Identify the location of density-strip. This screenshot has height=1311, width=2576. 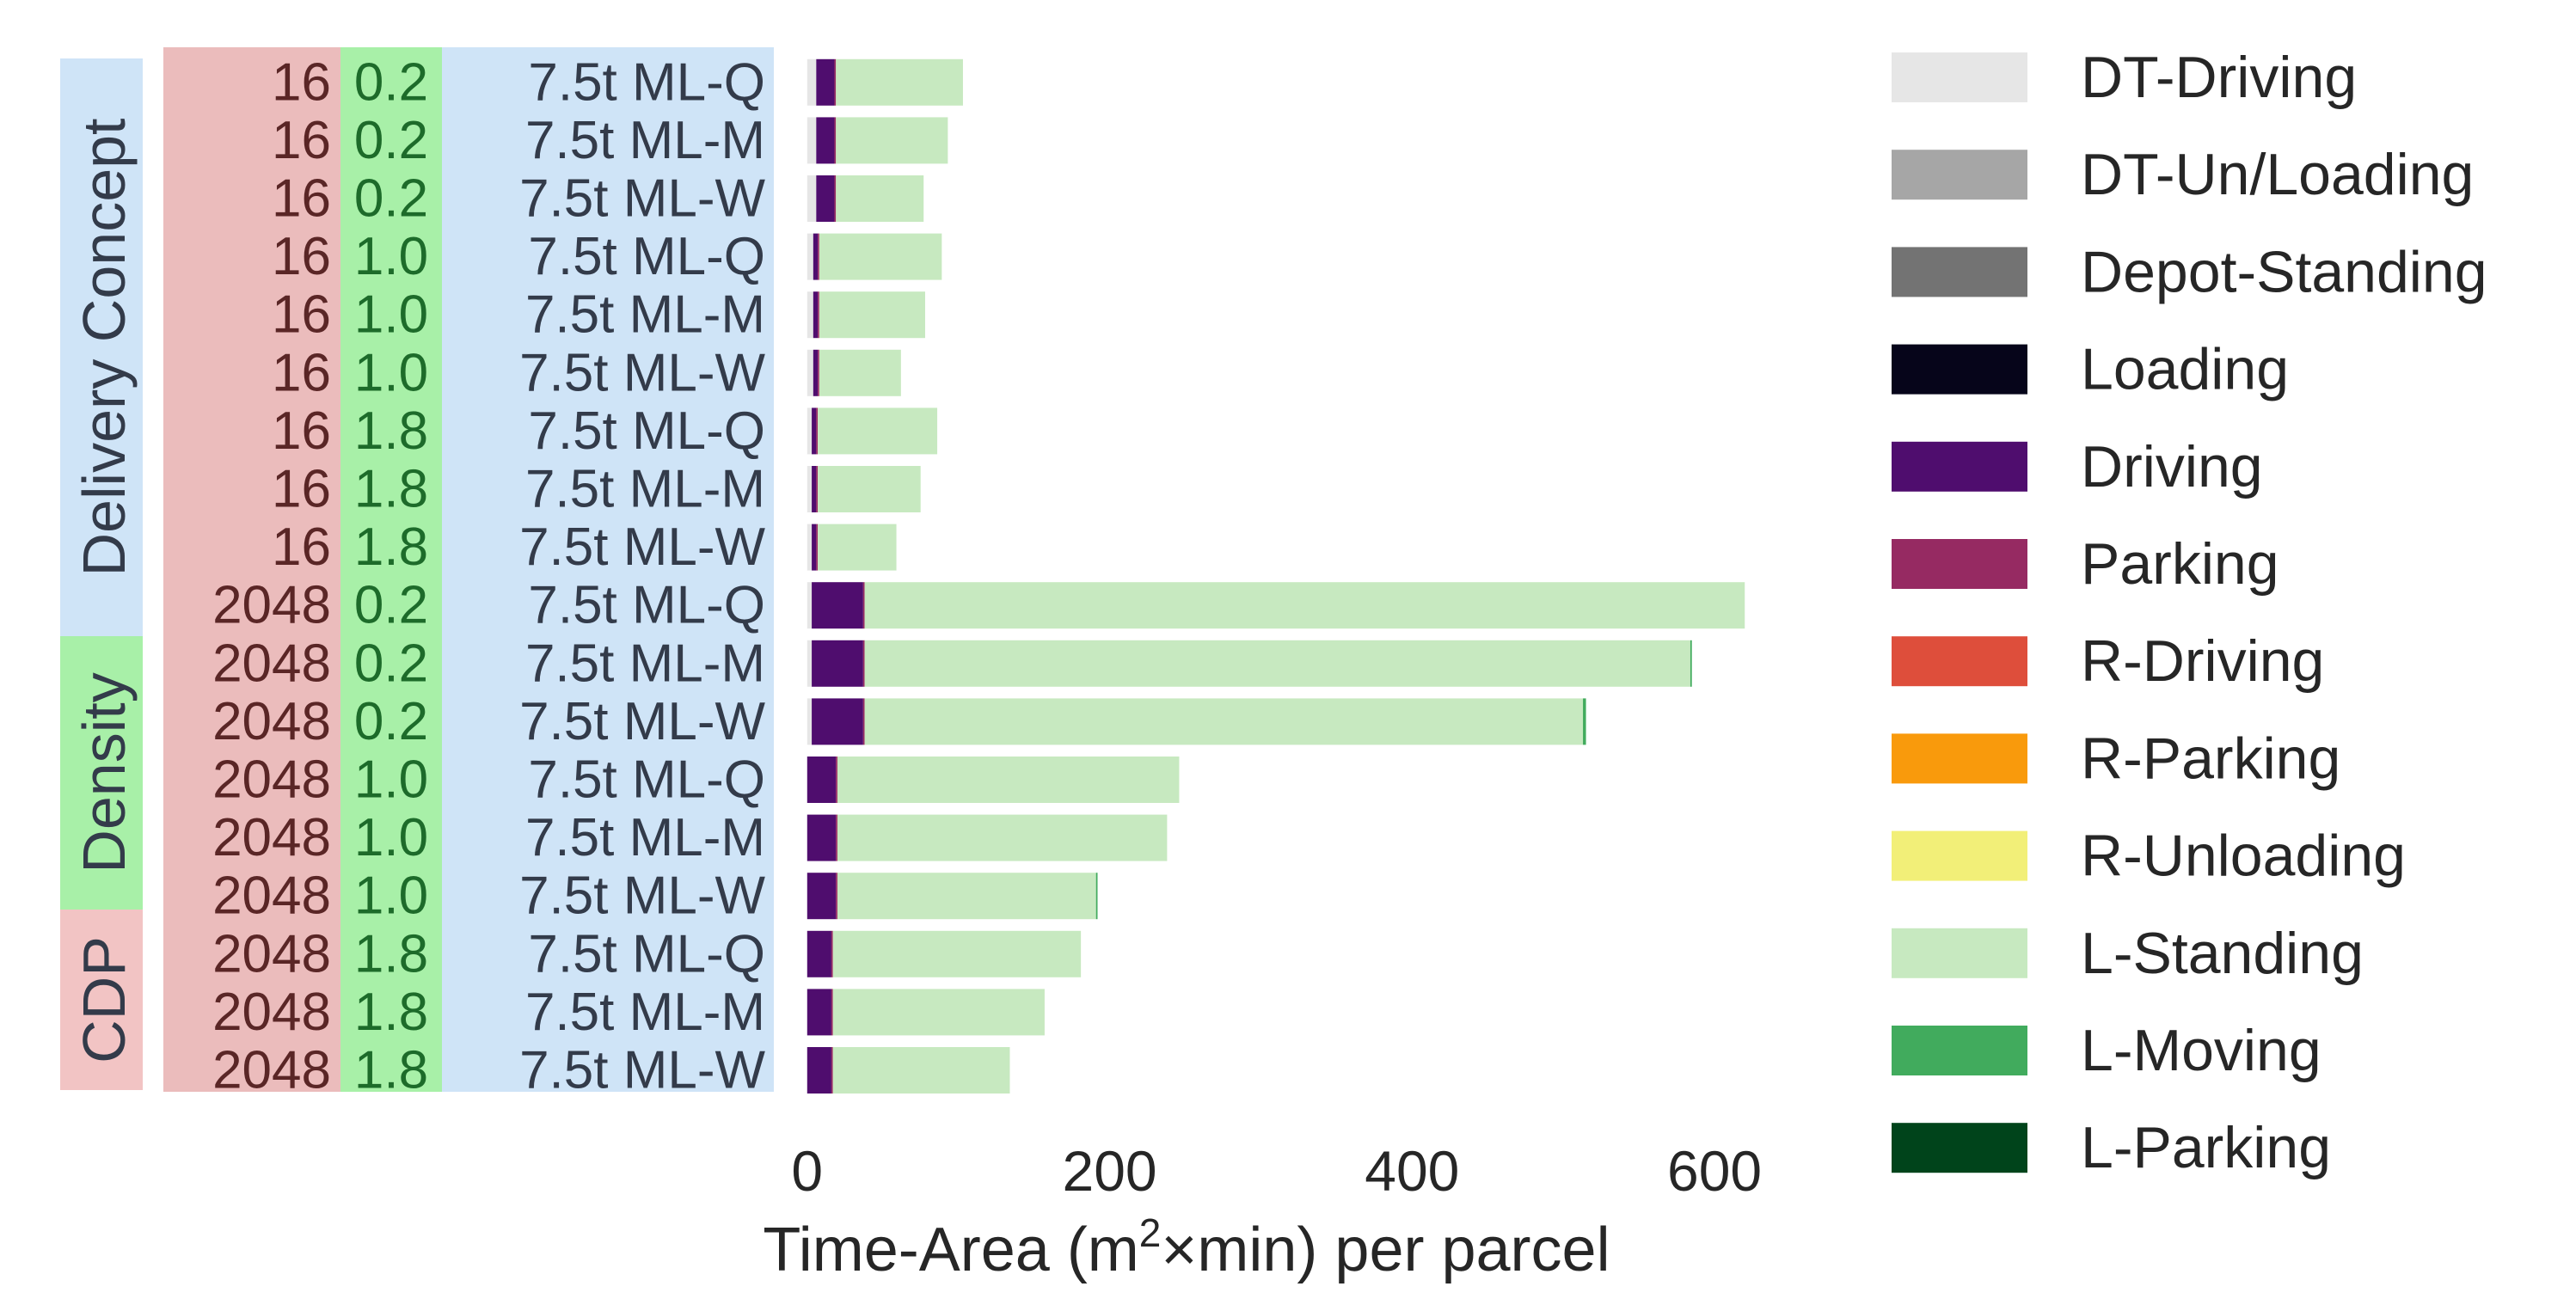
(101, 773).